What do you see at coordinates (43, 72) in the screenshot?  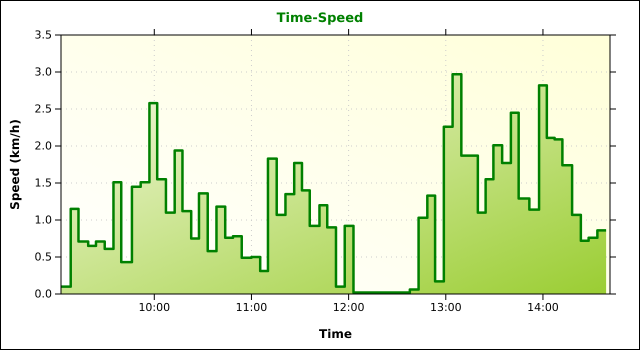 I see `y-tick-label: 3.0` at bounding box center [43, 72].